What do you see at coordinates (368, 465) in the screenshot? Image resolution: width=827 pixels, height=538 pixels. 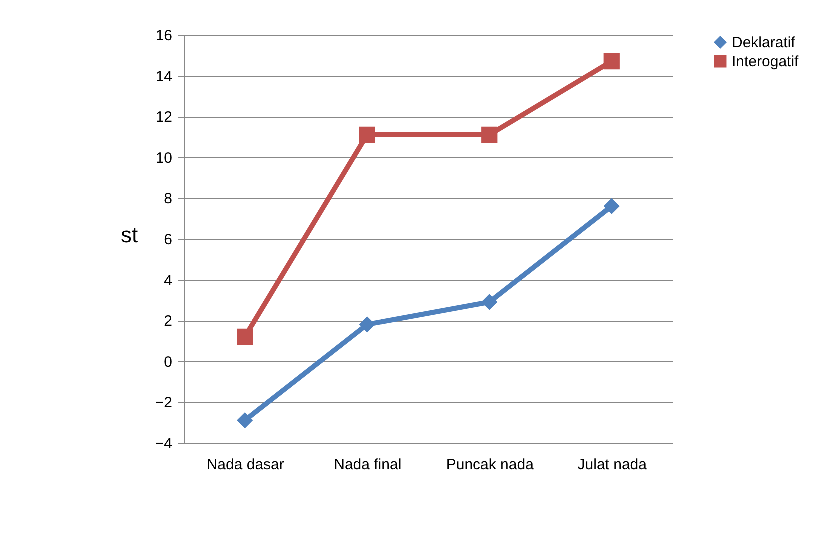 I see `x-tick-label: Nada final` at bounding box center [368, 465].